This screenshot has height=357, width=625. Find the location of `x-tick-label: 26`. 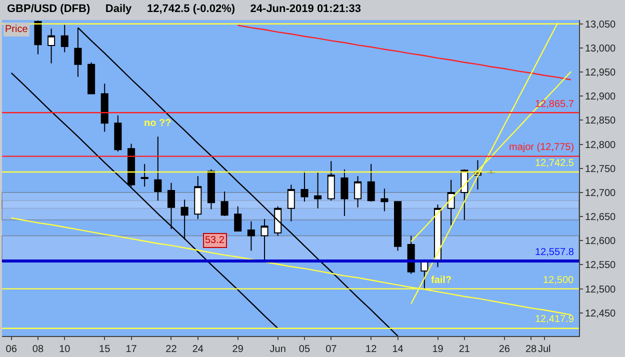

x-tick-label: 26 is located at coordinates (504, 349).